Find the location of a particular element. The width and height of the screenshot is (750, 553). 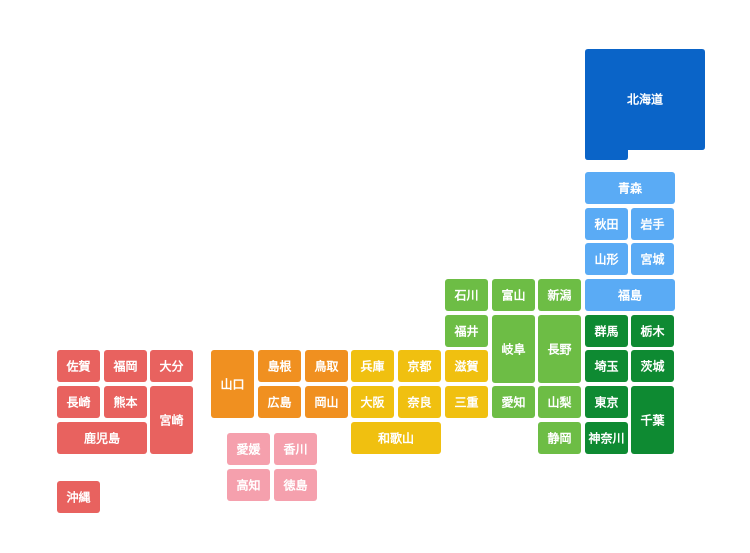

prefecture-tile: 和歌山 is located at coordinates (396, 438).